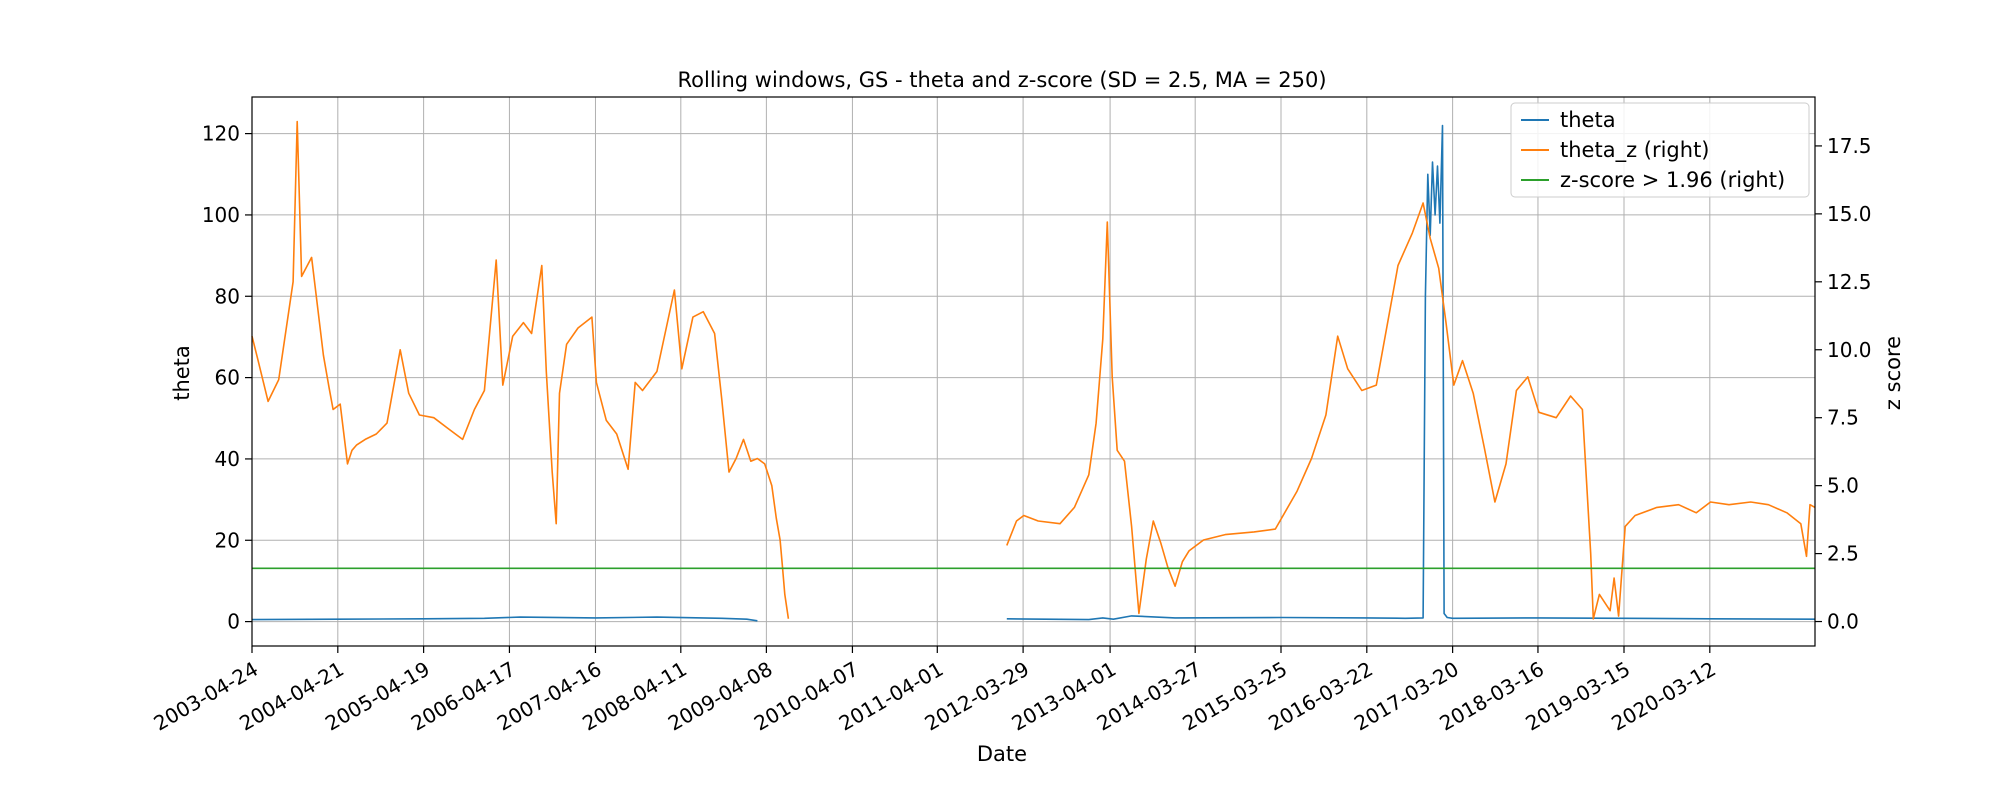 The image size is (2000, 800). Describe the element at coordinates (1843, 554) in the screenshot. I see `y-tick-label-right: 2.5` at that location.